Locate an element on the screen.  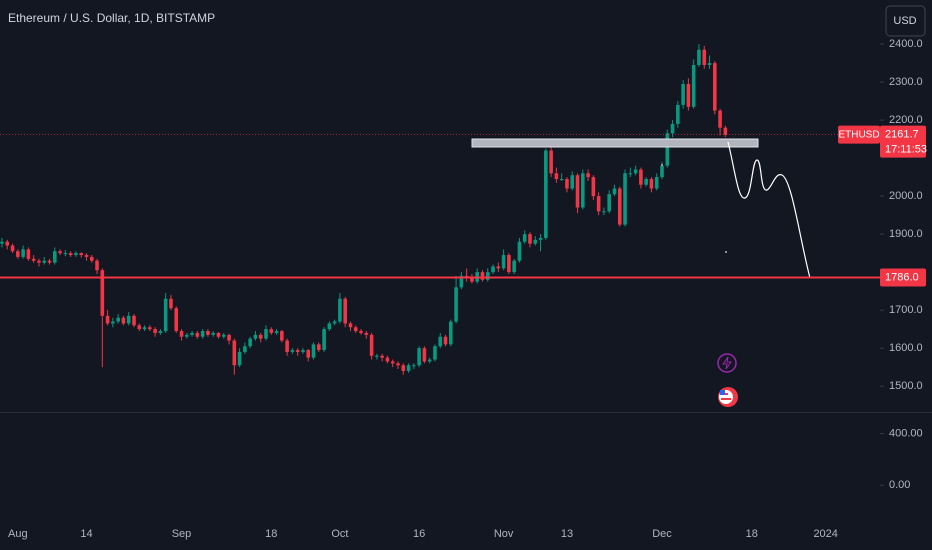
y-tick-label: 1600.0 is located at coordinates (906, 348).